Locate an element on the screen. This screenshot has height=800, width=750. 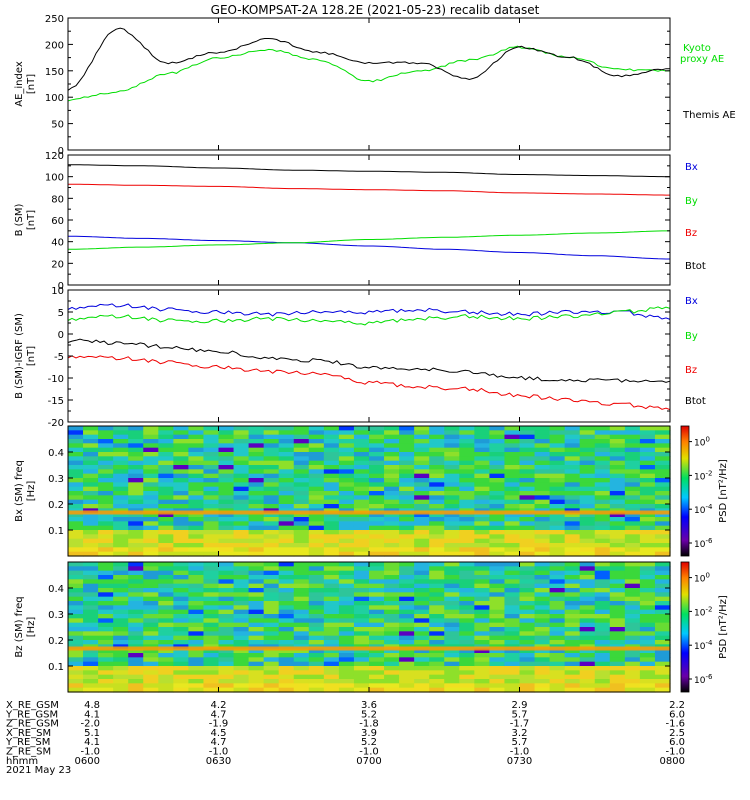
y-tick-label: 0 is located at coordinates (61, 151).